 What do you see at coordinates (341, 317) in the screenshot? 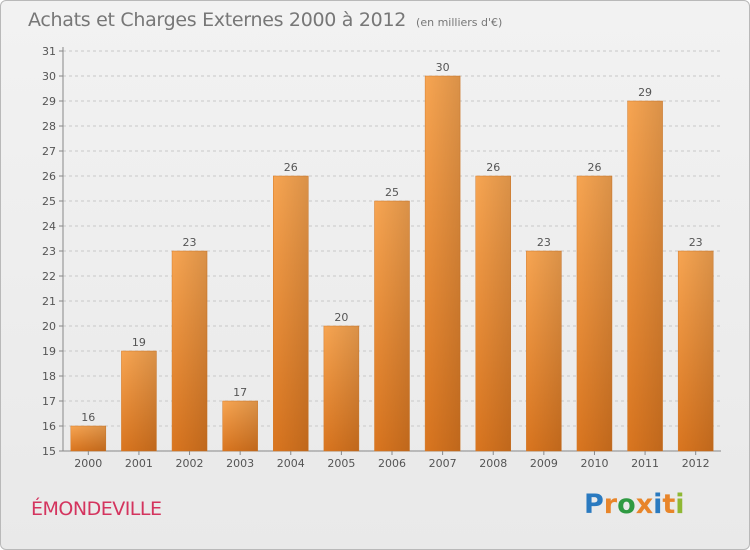
I see `data-label: 20` at bounding box center [341, 317].